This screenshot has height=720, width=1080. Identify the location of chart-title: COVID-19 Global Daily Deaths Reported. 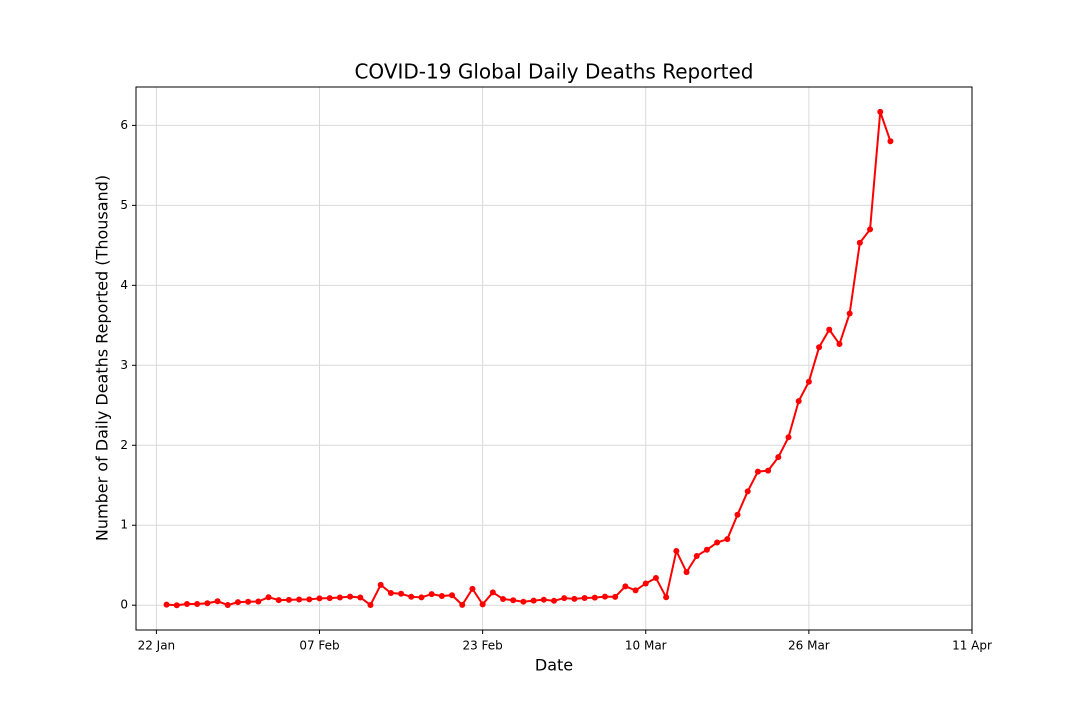
(553, 72).